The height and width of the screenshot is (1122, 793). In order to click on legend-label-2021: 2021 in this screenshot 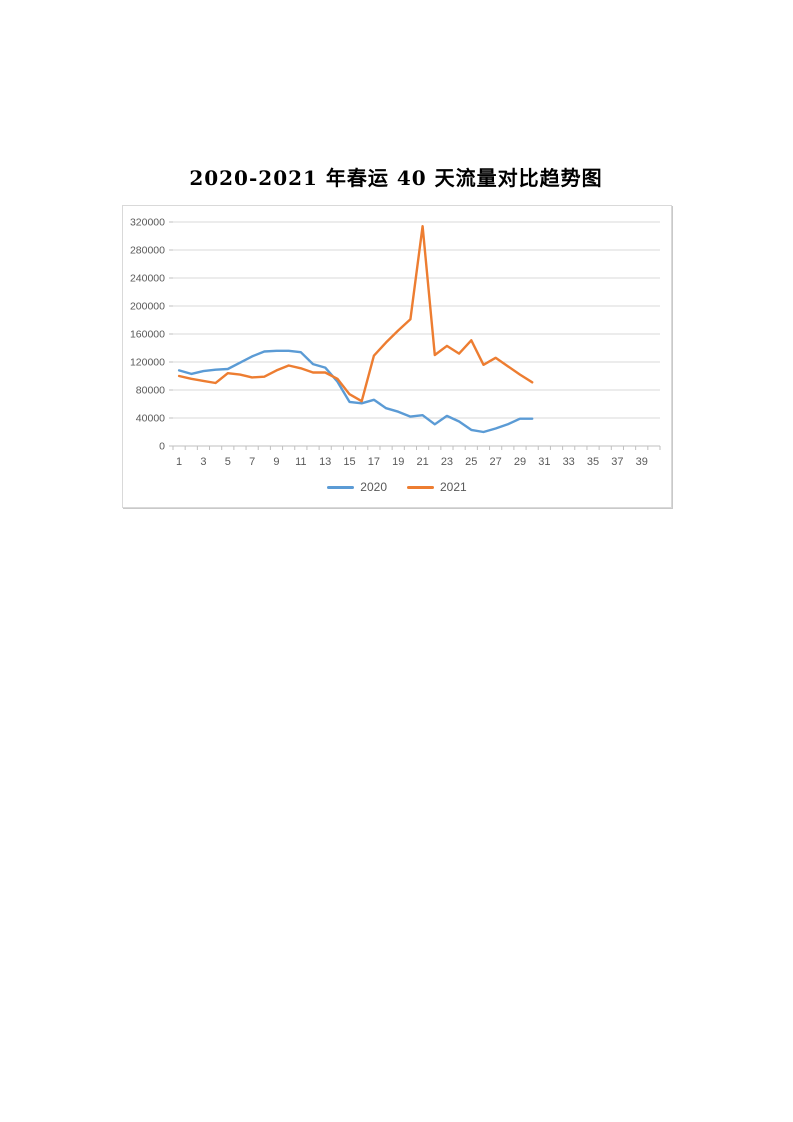, I will do `click(453, 487)`.